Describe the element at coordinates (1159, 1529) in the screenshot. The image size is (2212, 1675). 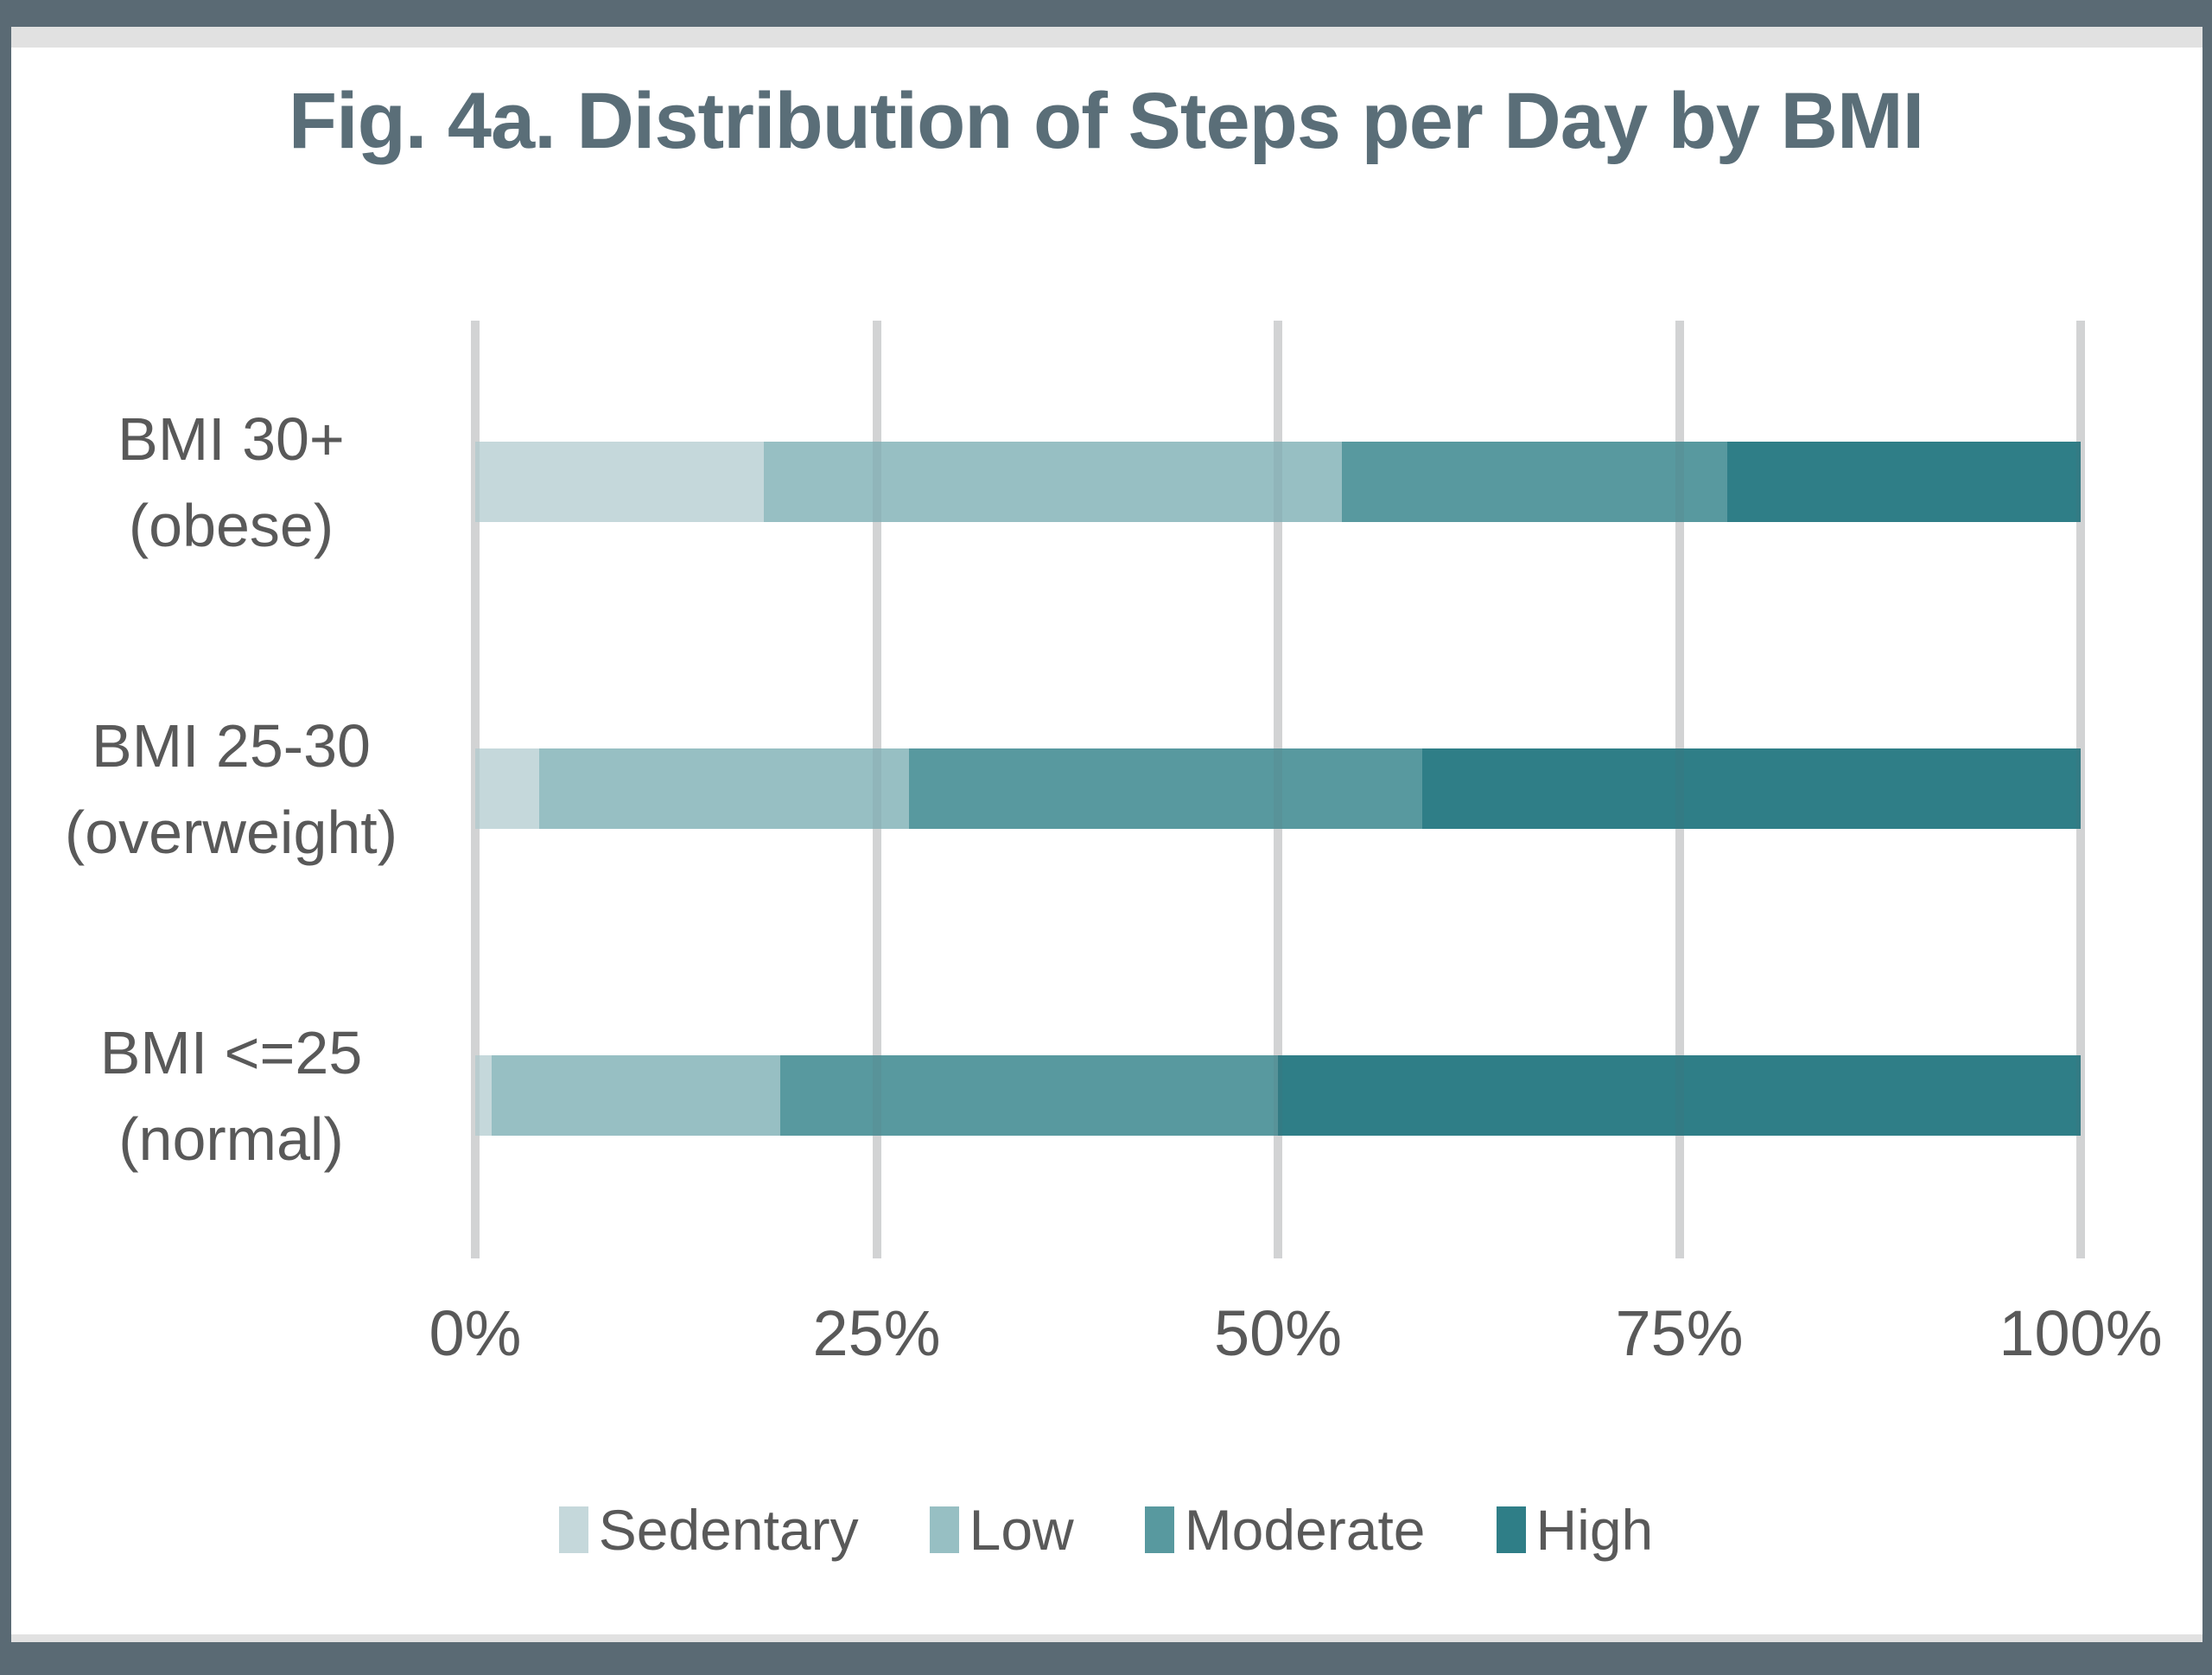
I see `legend-swatch-moderate` at that location.